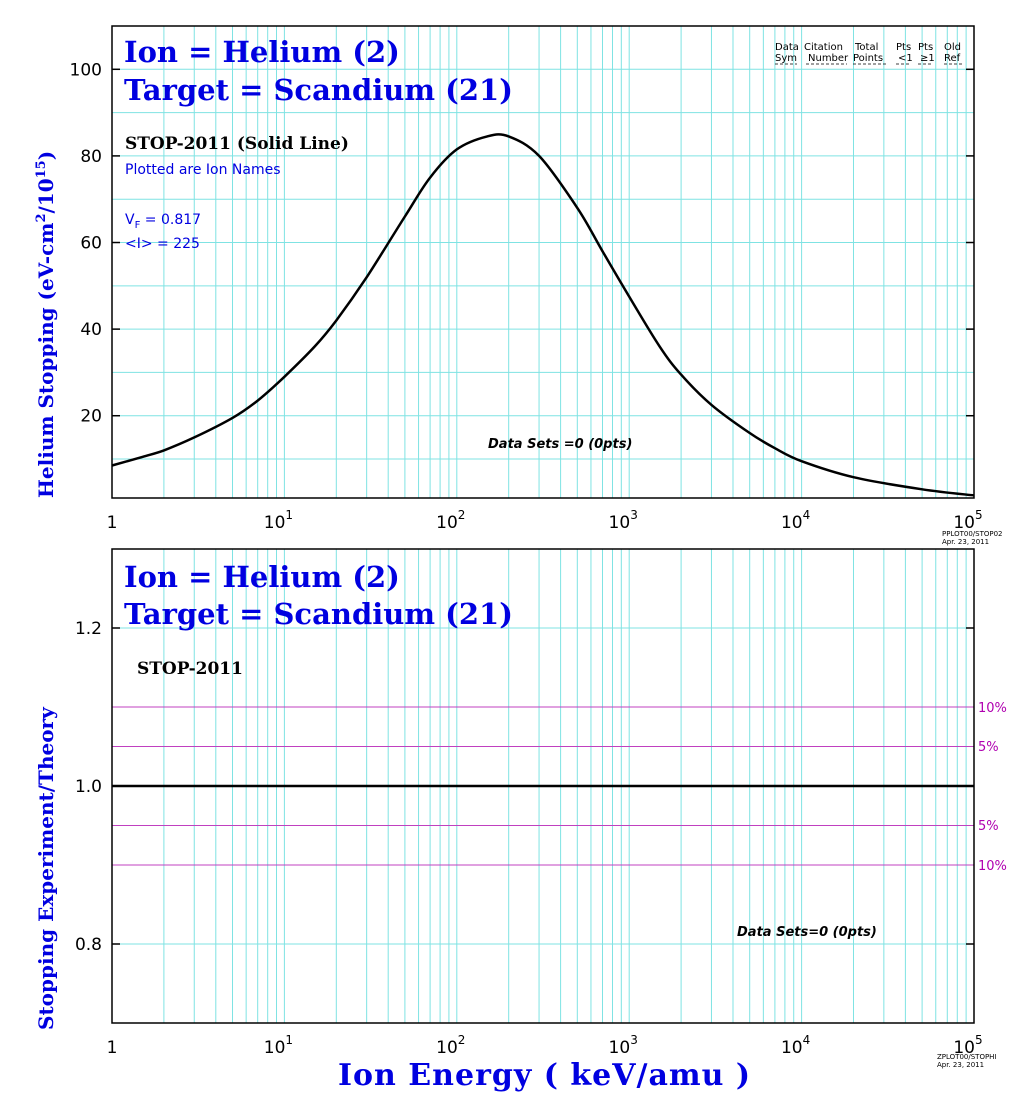 The width and height of the screenshot is (1023, 1099). I want to click on svg-text: Number, so click(828, 58).